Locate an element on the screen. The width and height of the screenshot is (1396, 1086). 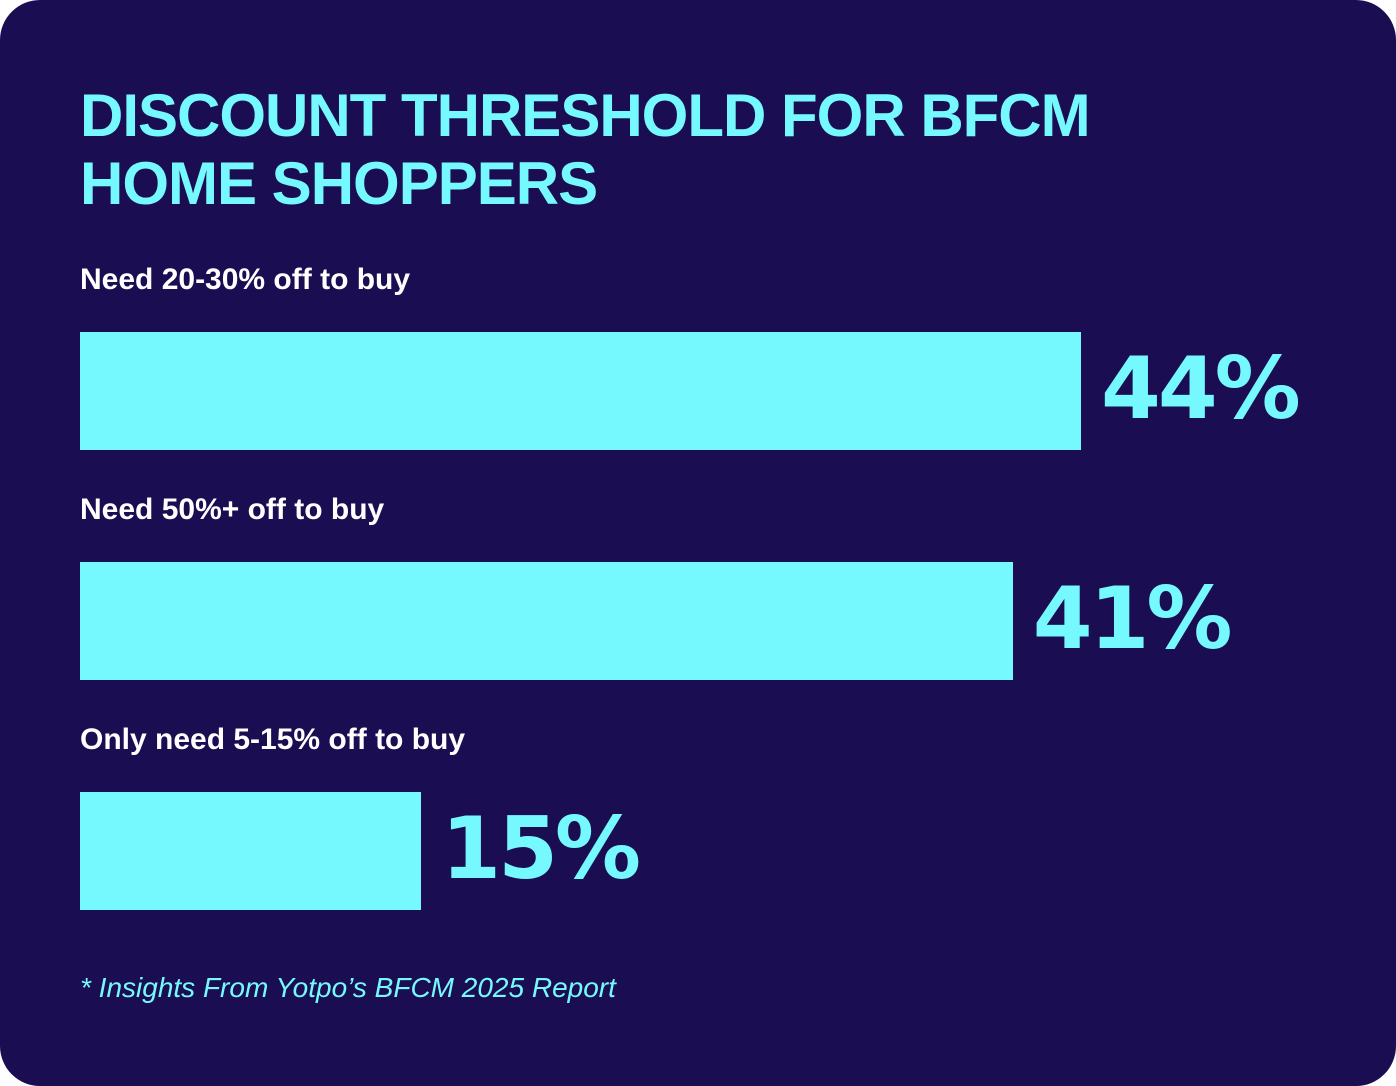
bar-value-label: 15% is located at coordinates (541, 849).